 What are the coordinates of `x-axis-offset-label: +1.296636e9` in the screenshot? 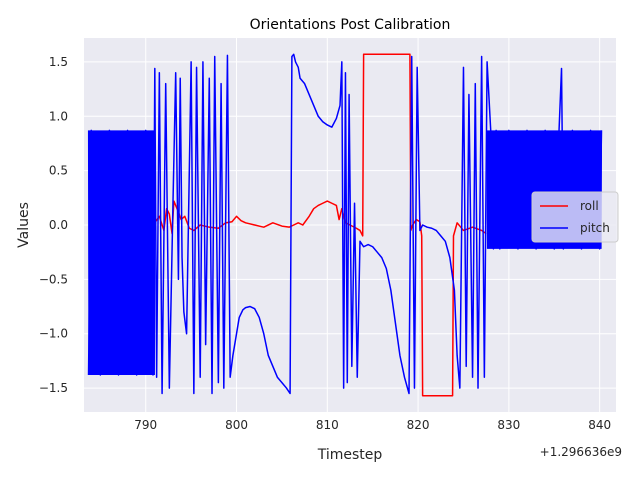 It's located at (581, 452).